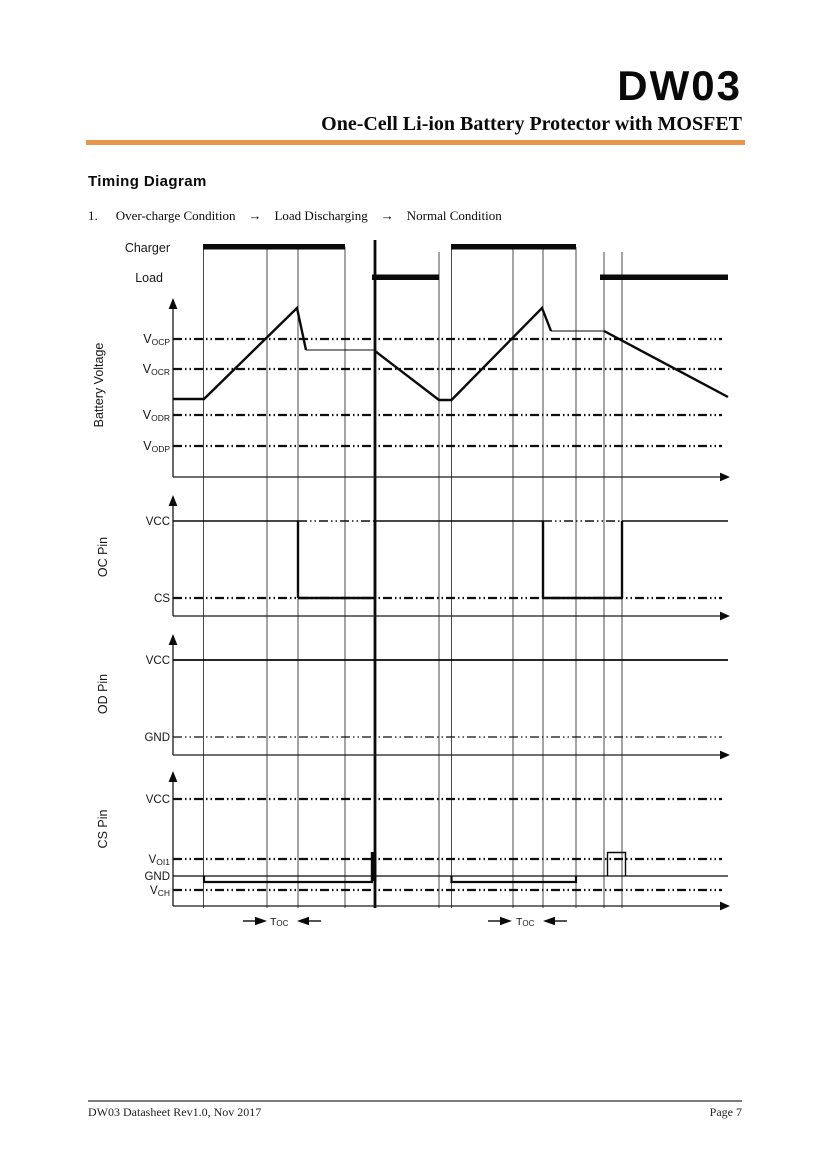  What do you see at coordinates (240, 353) in the screenshot?
I see `battery-waveform` at bounding box center [240, 353].